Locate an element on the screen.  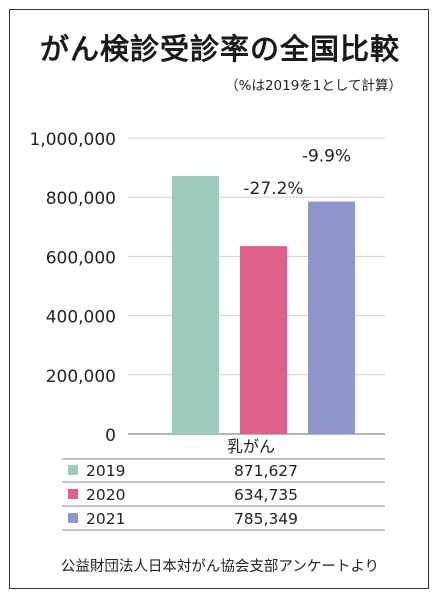
y-tick-label: 400,000 is located at coordinates (81, 318).